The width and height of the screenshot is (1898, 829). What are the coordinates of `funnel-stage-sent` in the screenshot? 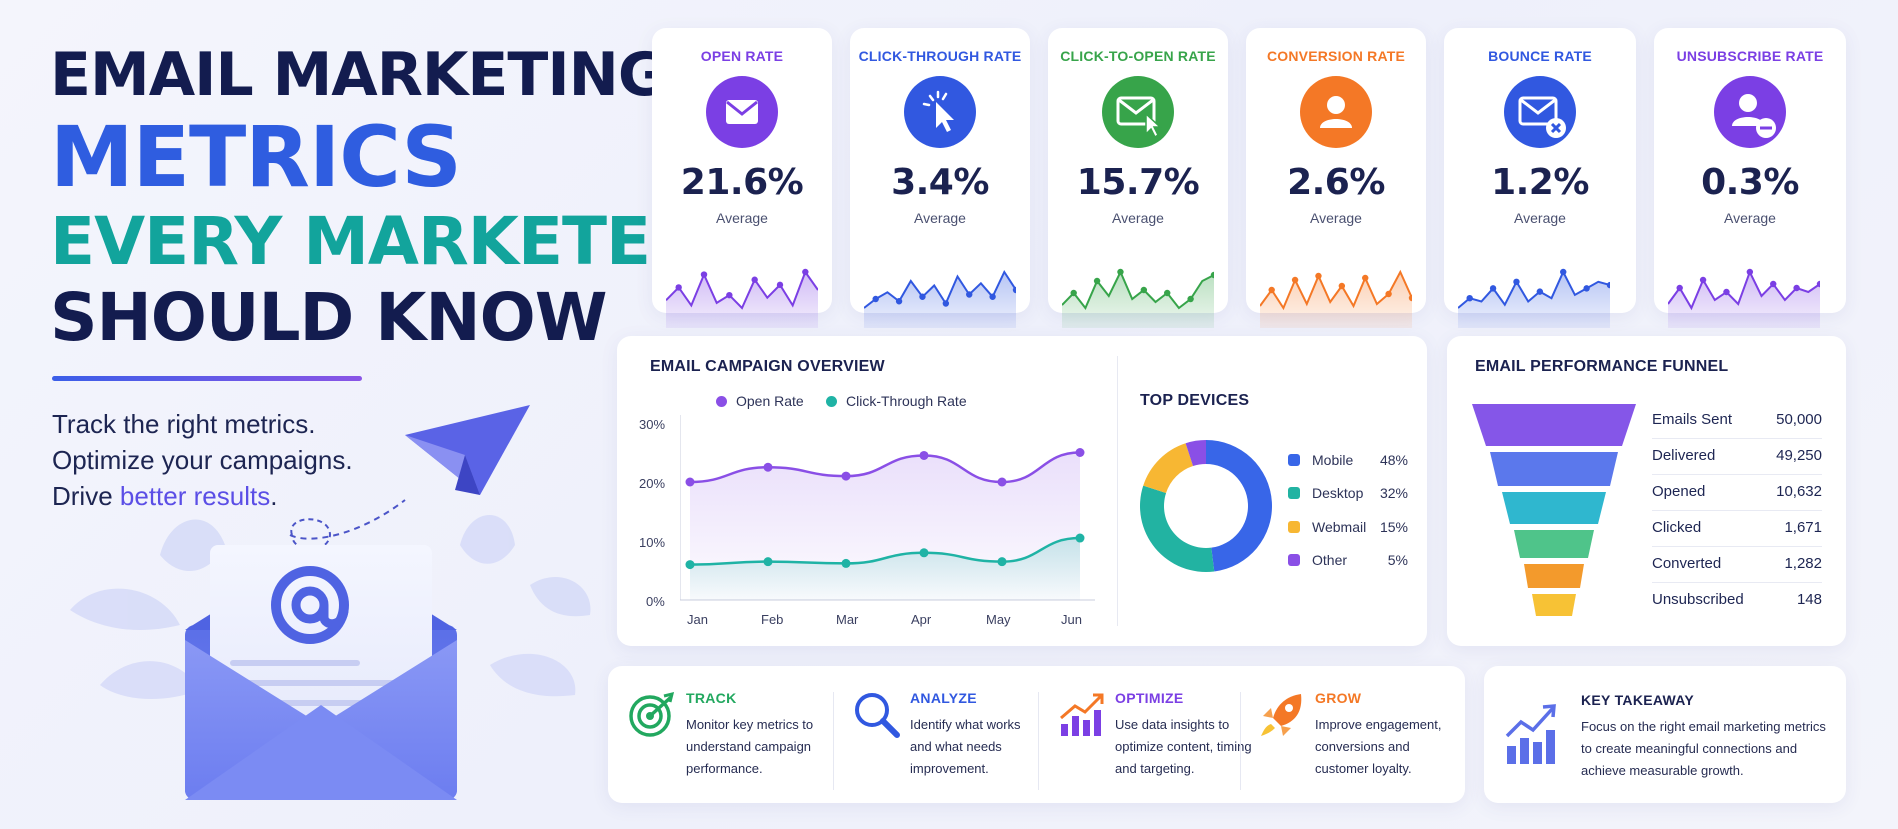 It's located at (1554, 425).